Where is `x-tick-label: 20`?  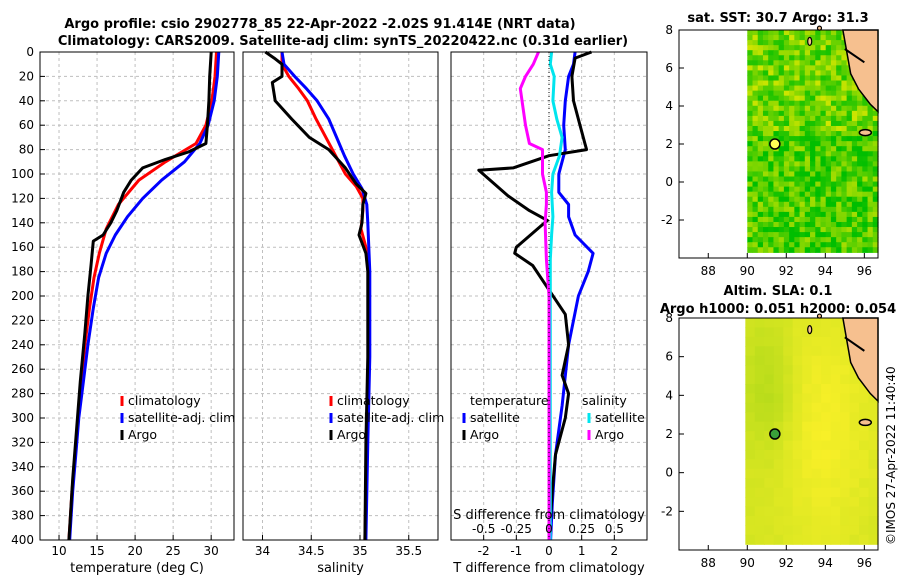 x-tick-label: 20 is located at coordinates (134, 551).